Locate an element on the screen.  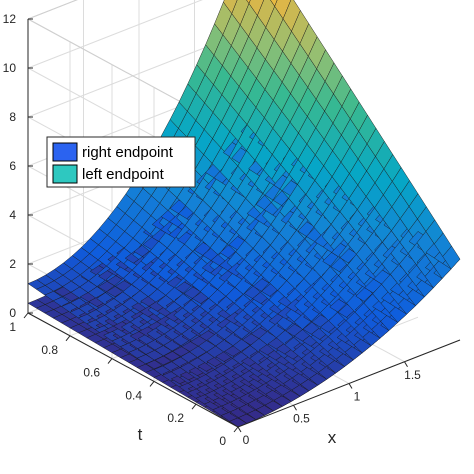
x-tick-label: 1 is located at coordinates (357, 397).